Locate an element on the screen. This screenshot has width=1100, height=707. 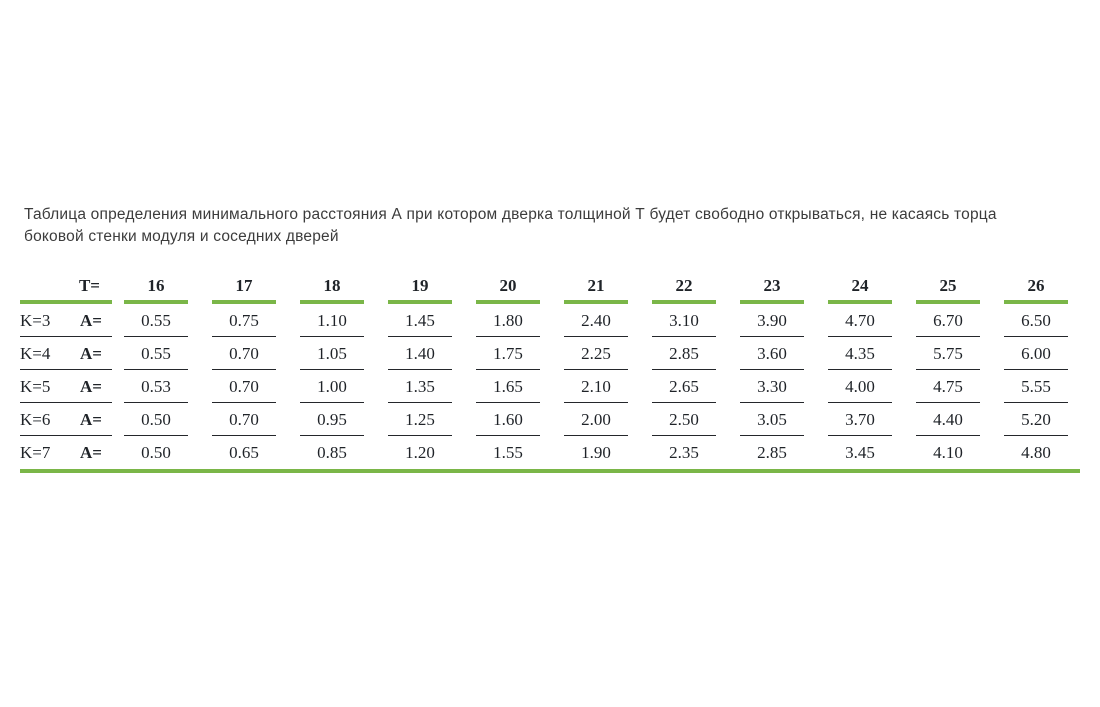
value-text: 0.53 is located at coordinates (156, 390).